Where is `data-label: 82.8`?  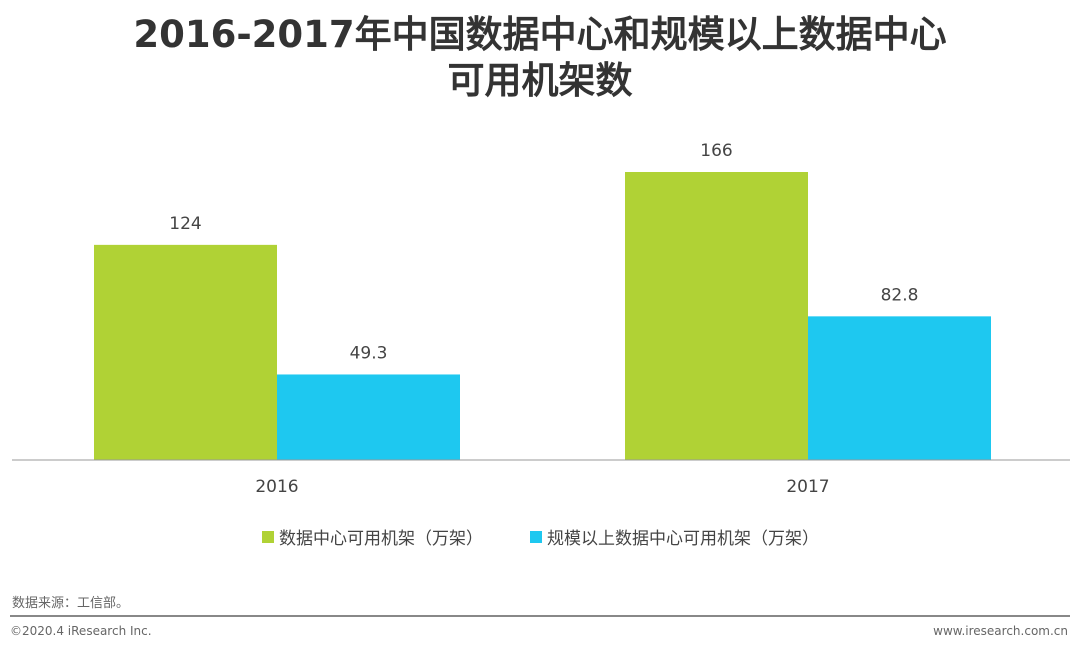
data-label: 82.8 is located at coordinates (900, 295).